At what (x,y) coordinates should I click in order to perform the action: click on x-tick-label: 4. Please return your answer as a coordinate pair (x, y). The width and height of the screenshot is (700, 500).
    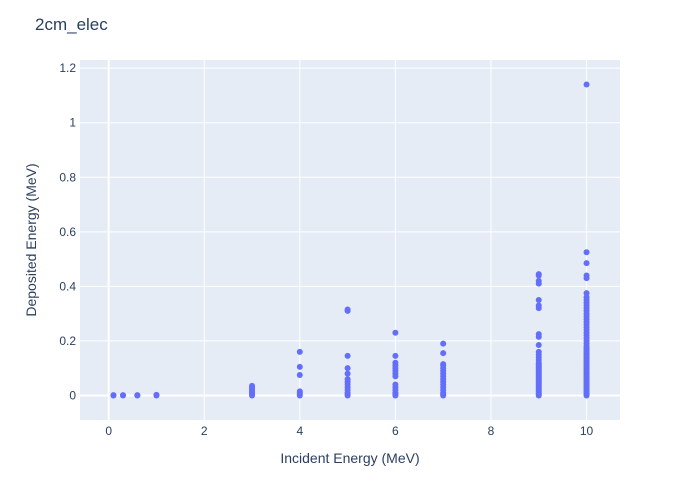
    Looking at the image, I should click on (299, 431).